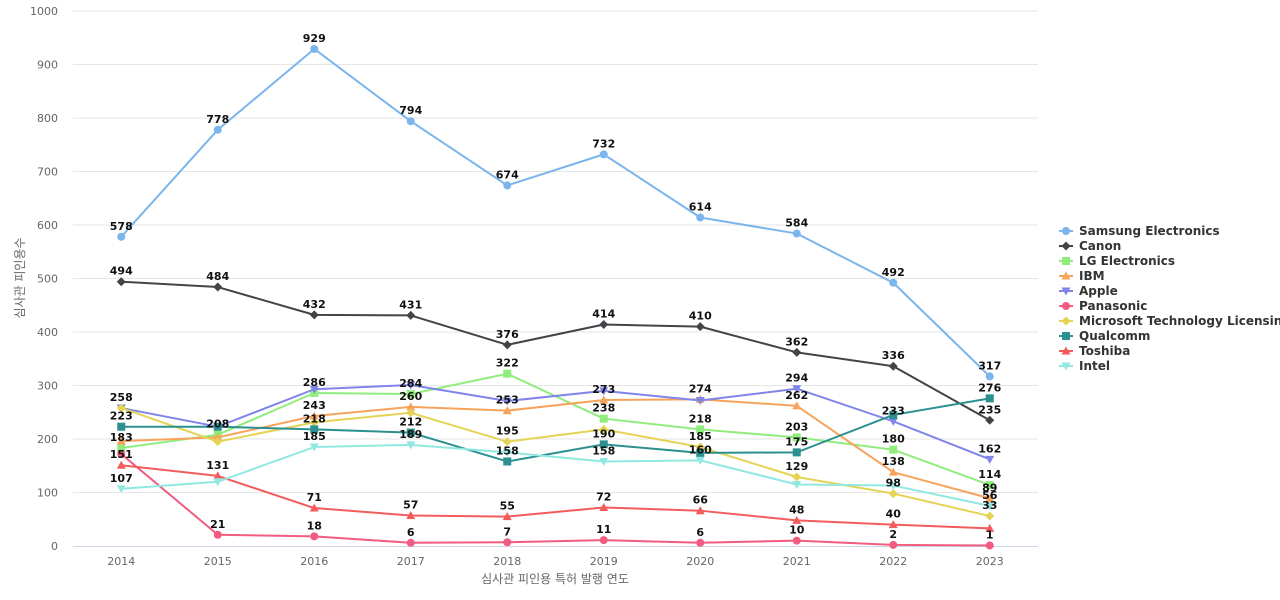 The width and height of the screenshot is (1280, 600). I want to click on data-label: 794, so click(410, 110).